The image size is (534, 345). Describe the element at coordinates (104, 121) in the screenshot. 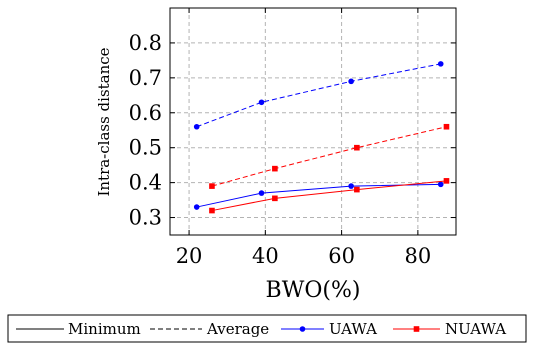

I see `y-axis-label: Intra-class distance` at that location.